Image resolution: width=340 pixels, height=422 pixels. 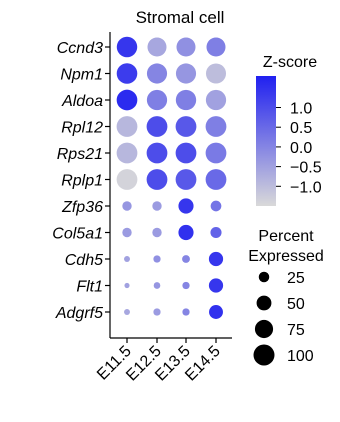 What do you see at coordinates (84, 260) in the screenshot?
I see `gene-label: Cdh5` at bounding box center [84, 260].